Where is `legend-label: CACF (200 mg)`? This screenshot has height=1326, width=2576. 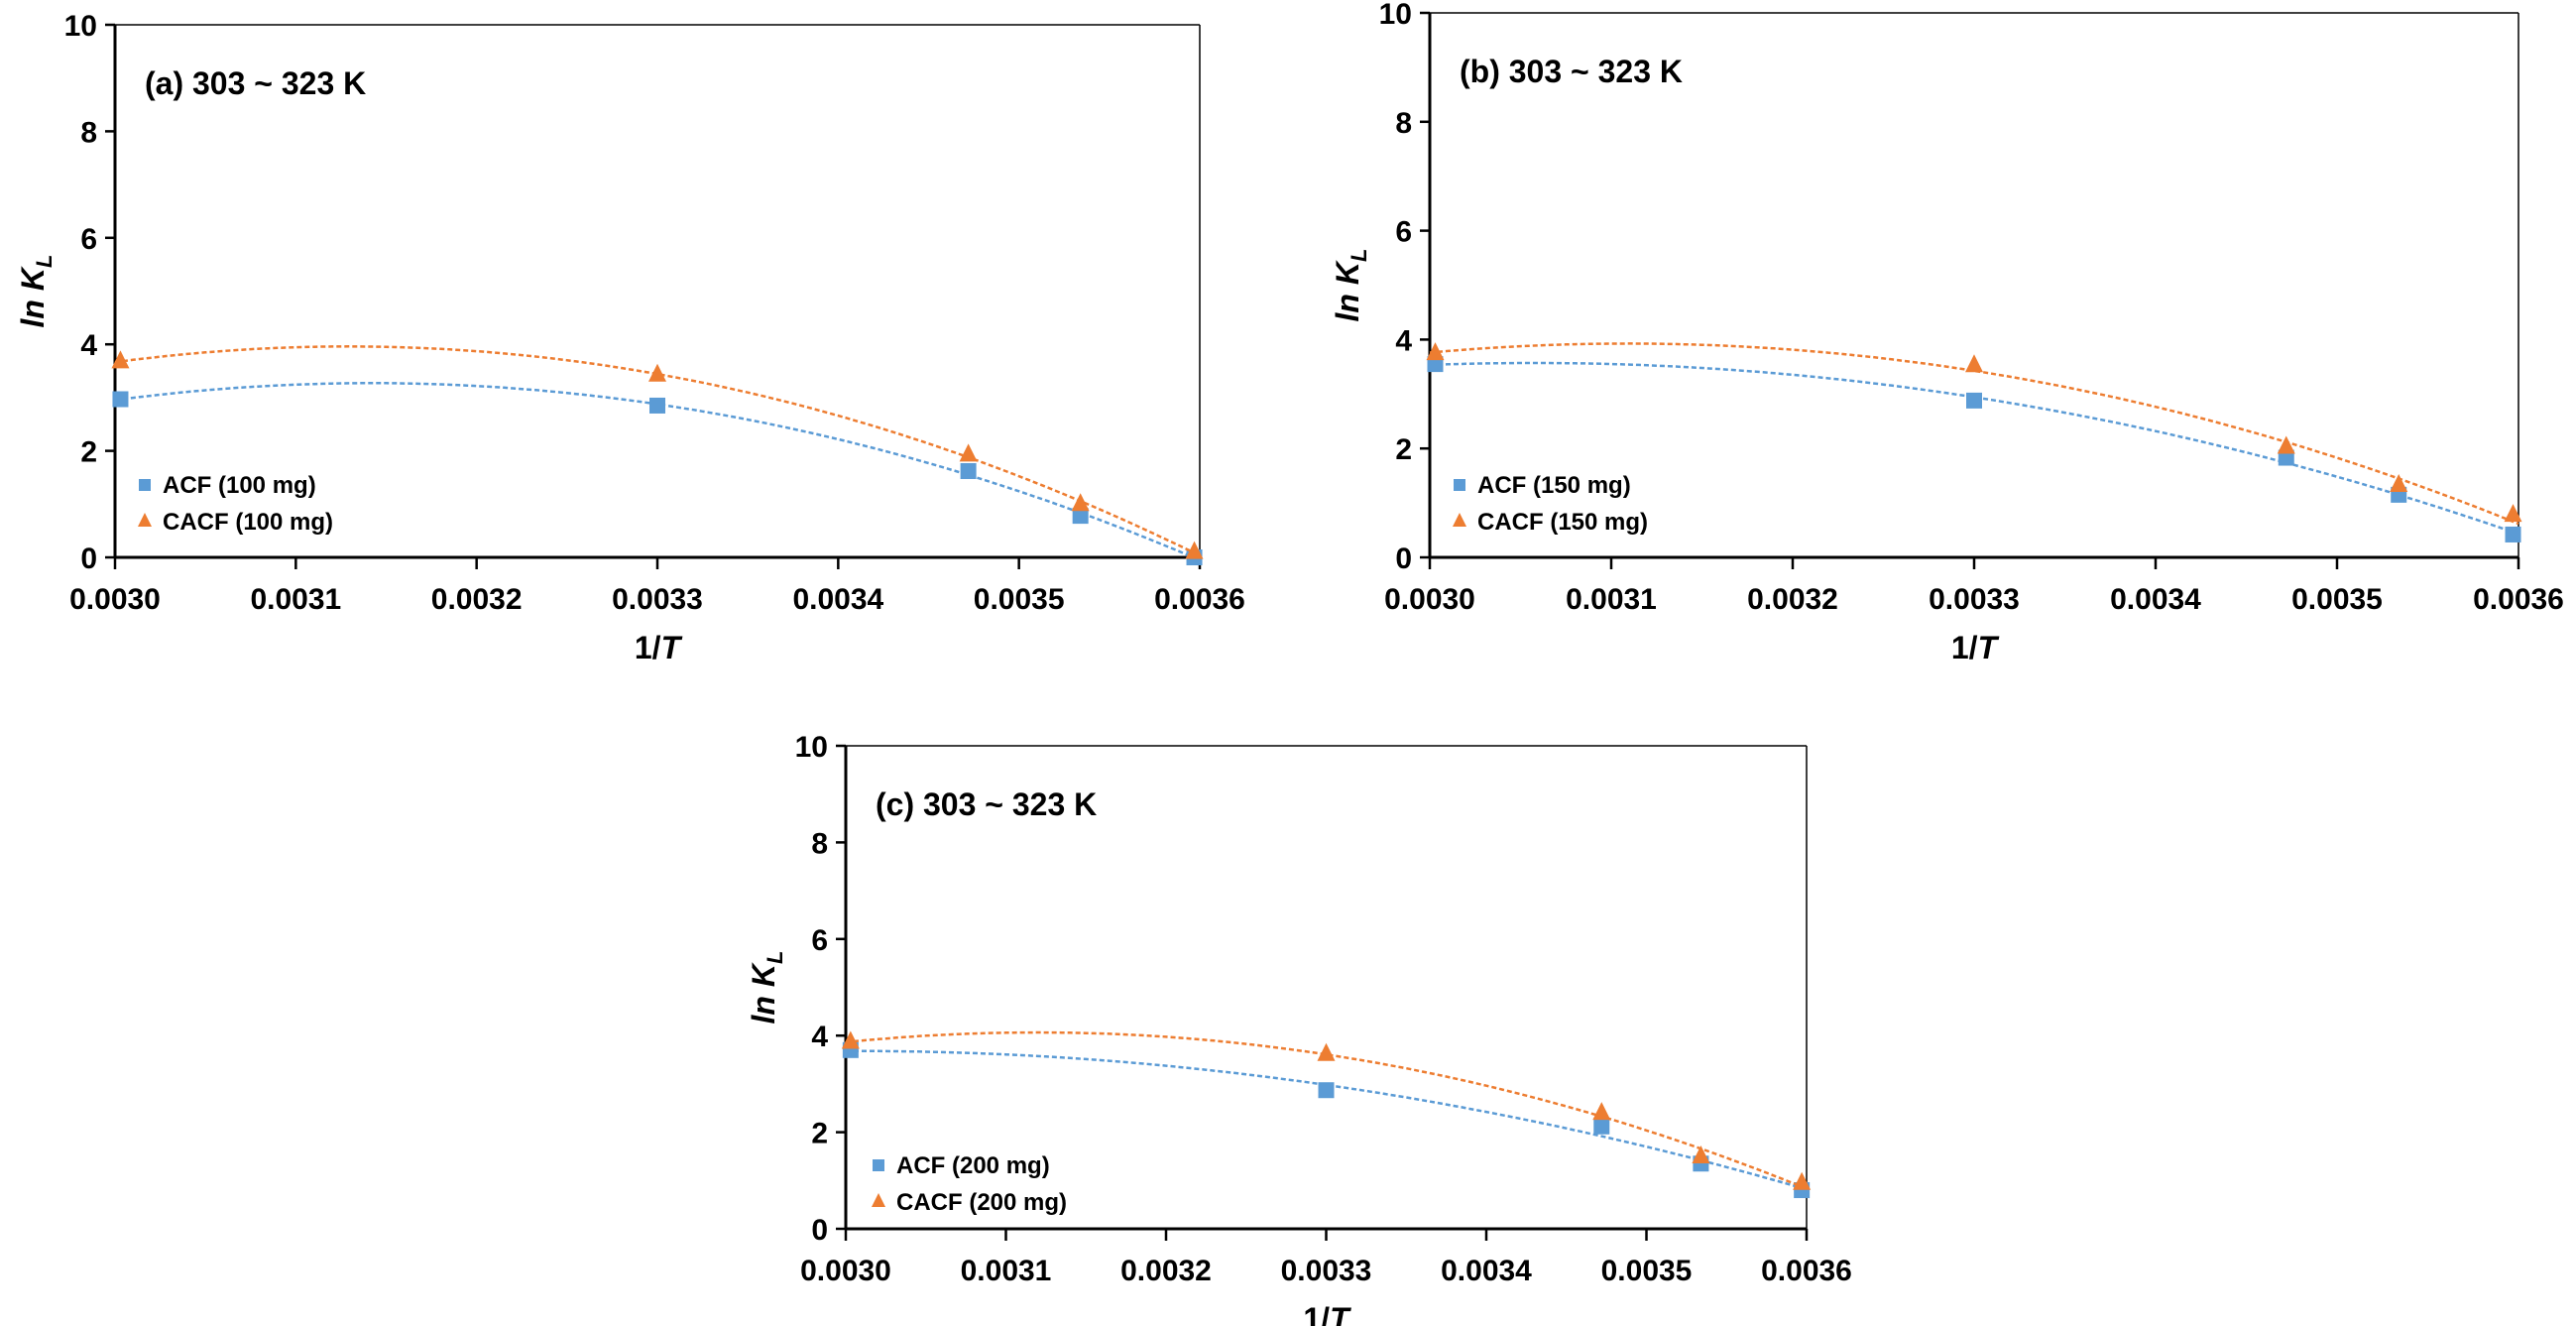 legend-label: CACF (200 mg) is located at coordinates (981, 1202).